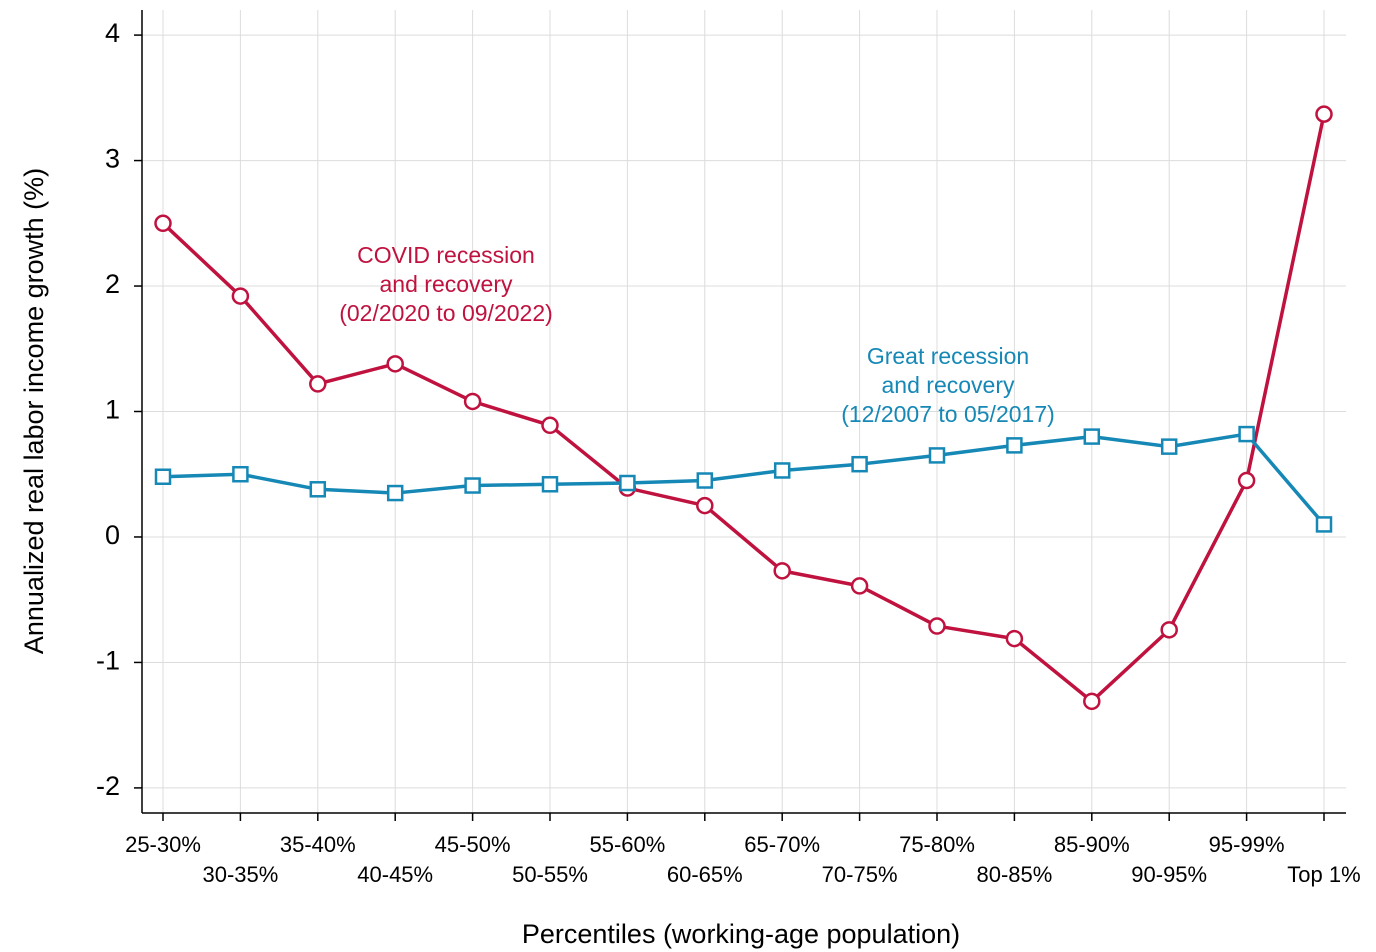  Describe the element at coordinates (1092, 844) in the screenshot. I see `x-tick-label: 85-90%` at that location.